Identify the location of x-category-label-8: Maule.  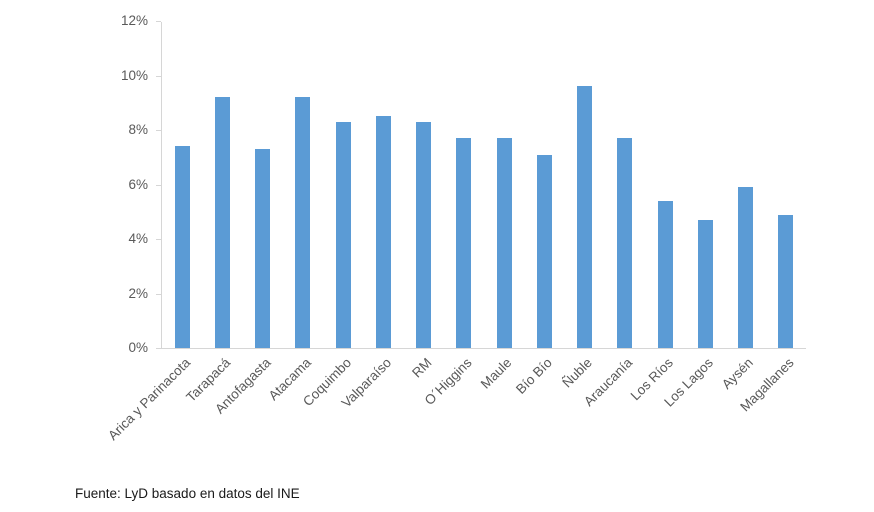
(496, 373).